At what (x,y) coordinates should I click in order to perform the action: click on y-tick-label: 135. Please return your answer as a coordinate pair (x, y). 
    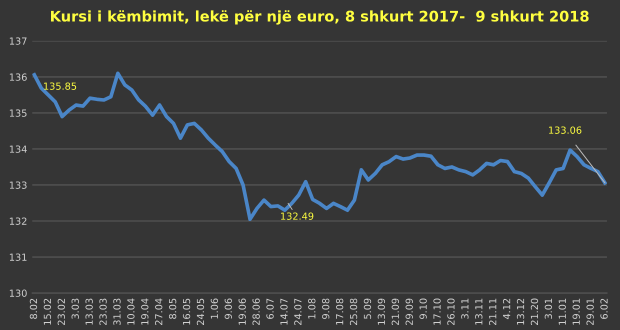
    Looking at the image, I should click on (18, 113).